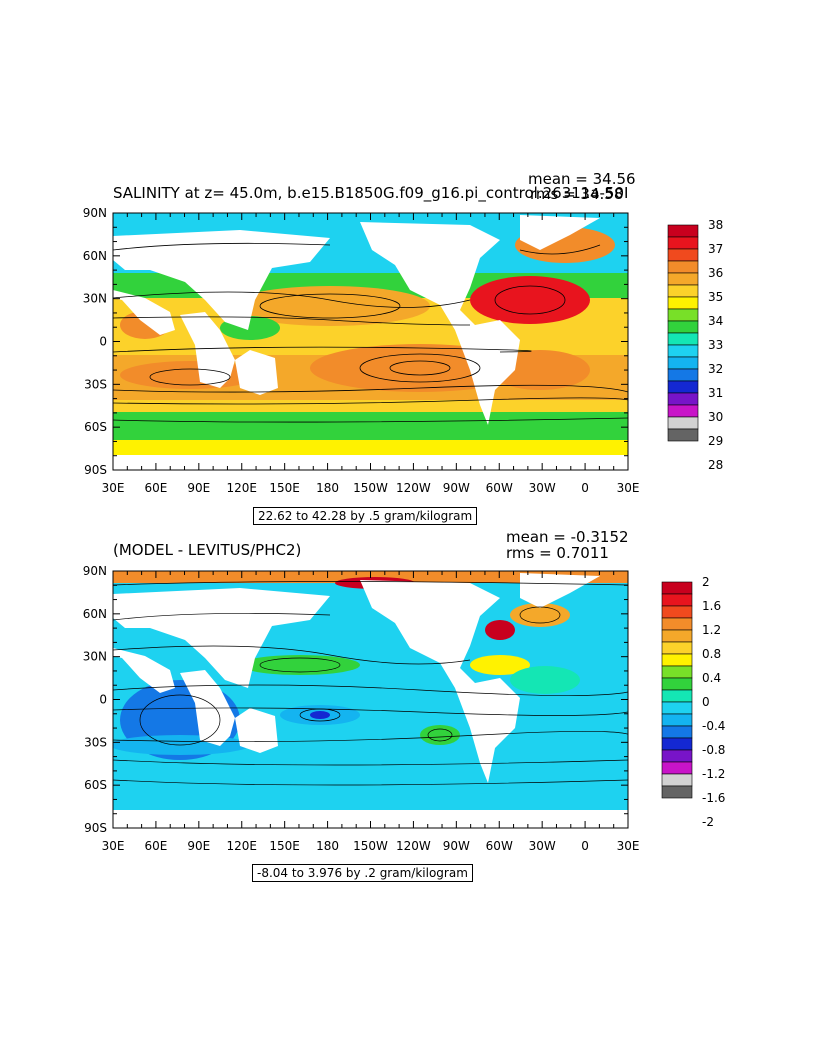 The height and width of the screenshot is (1055, 818). What do you see at coordinates (715, 369) in the screenshot?
I see `colorbar-label: 32` at bounding box center [715, 369].